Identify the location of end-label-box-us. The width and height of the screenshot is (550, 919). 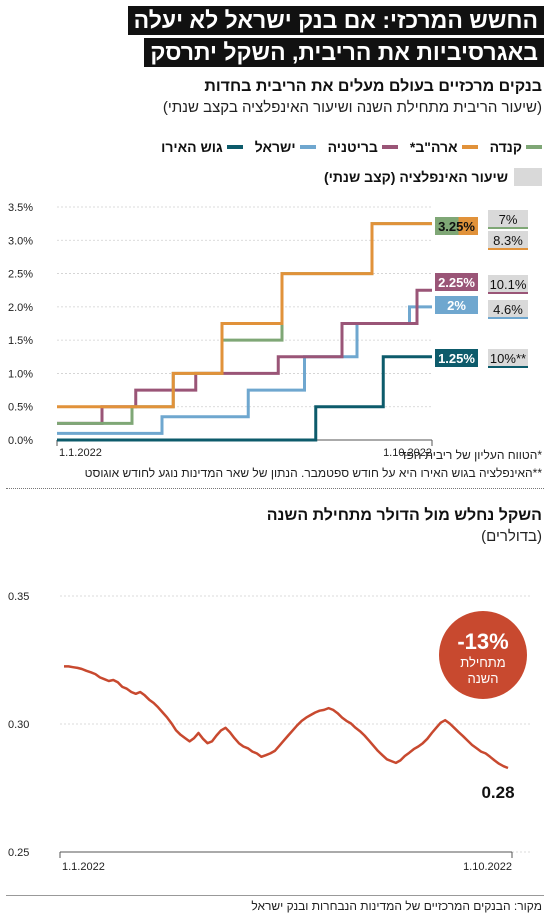
(468, 226).